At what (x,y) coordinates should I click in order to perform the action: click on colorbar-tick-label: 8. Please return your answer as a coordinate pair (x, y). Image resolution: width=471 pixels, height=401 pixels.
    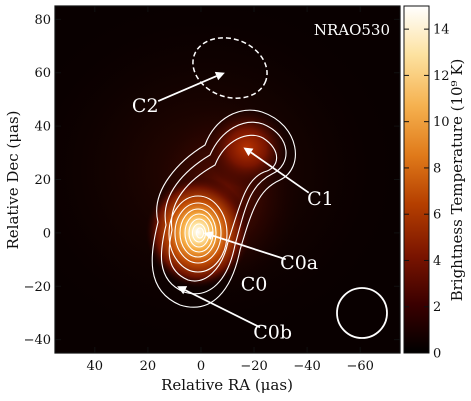
    Looking at the image, I should click on (437, 168).